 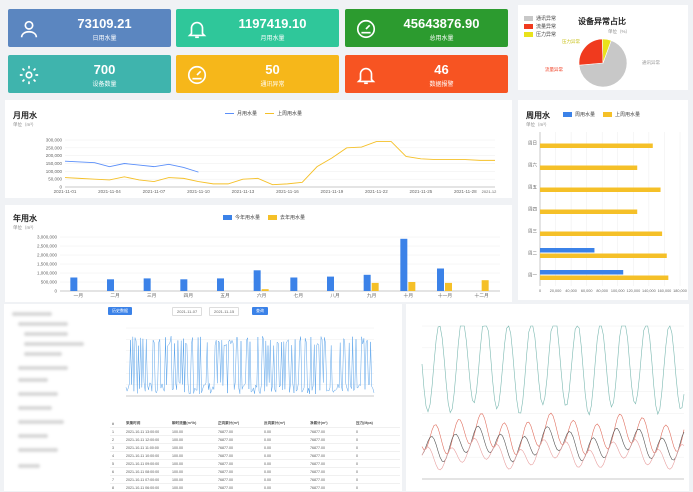 I want to click on kpi-card-2: 1197419.10 月用水量, so click(x=257, y=28).